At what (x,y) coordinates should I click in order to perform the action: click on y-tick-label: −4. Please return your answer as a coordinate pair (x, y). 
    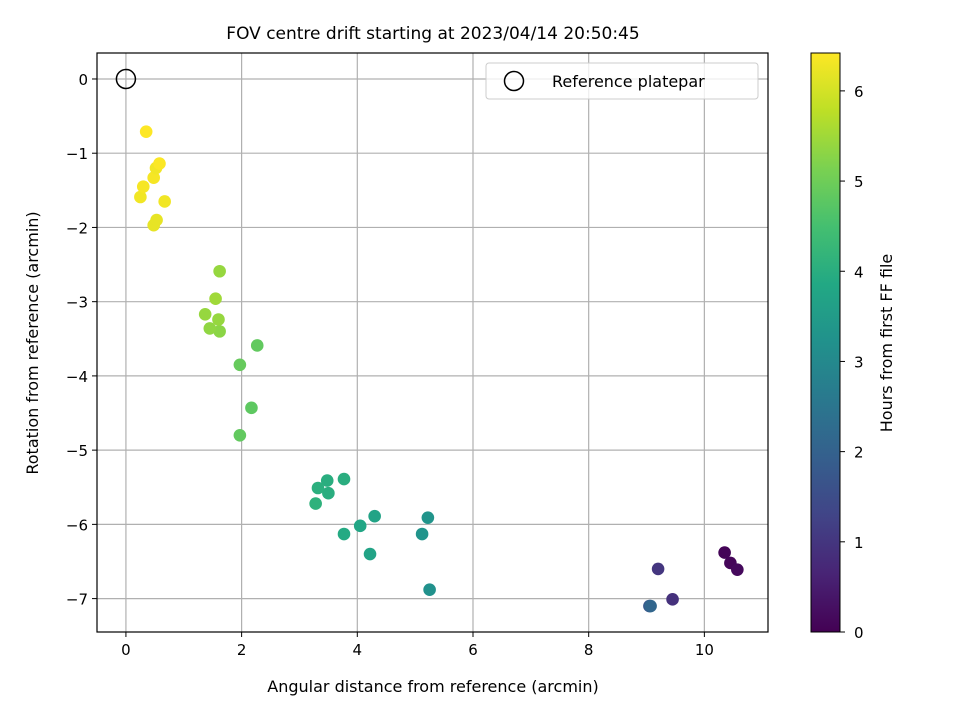
    Looking at the image, I should click on (77, 377).